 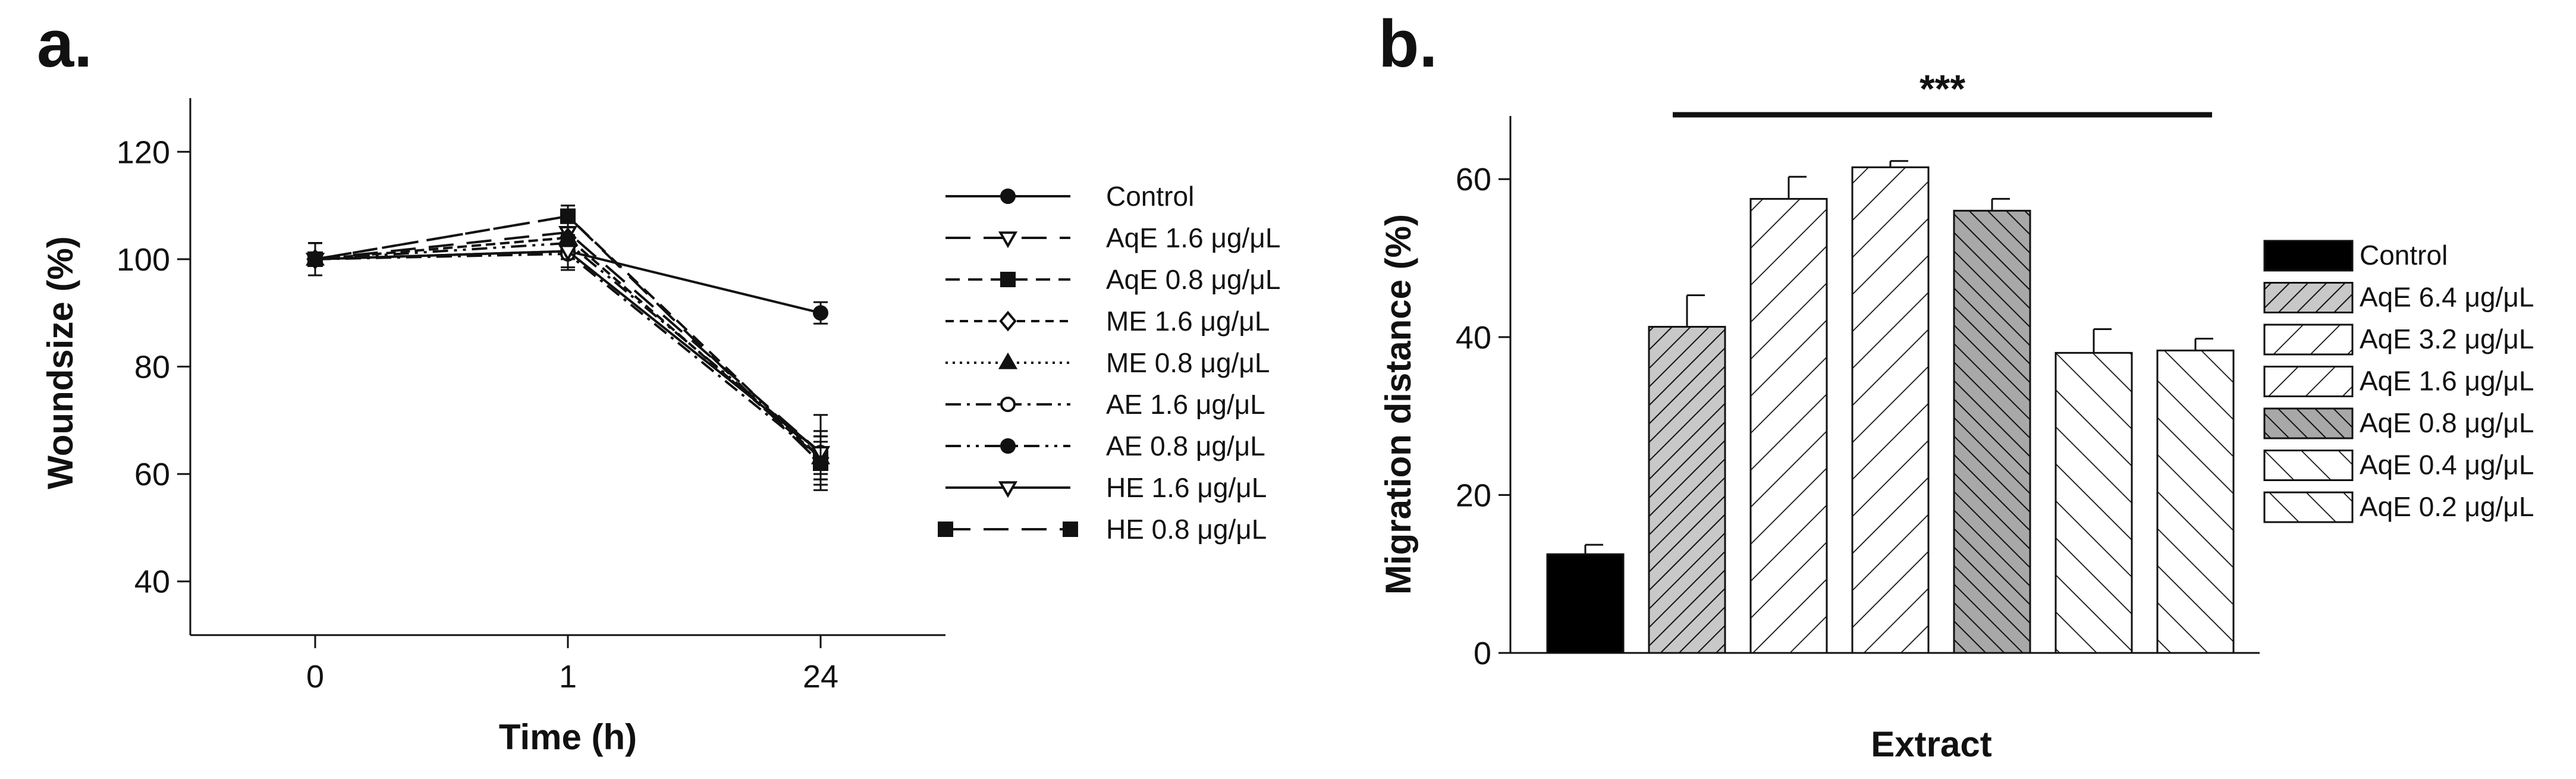 What do you see at coordinates (1107, 321) in the screenshot?
I see `legend-entry-me-1-6-g-l: ME 1.6 μg/μL` at bounding box center [1107, 321].